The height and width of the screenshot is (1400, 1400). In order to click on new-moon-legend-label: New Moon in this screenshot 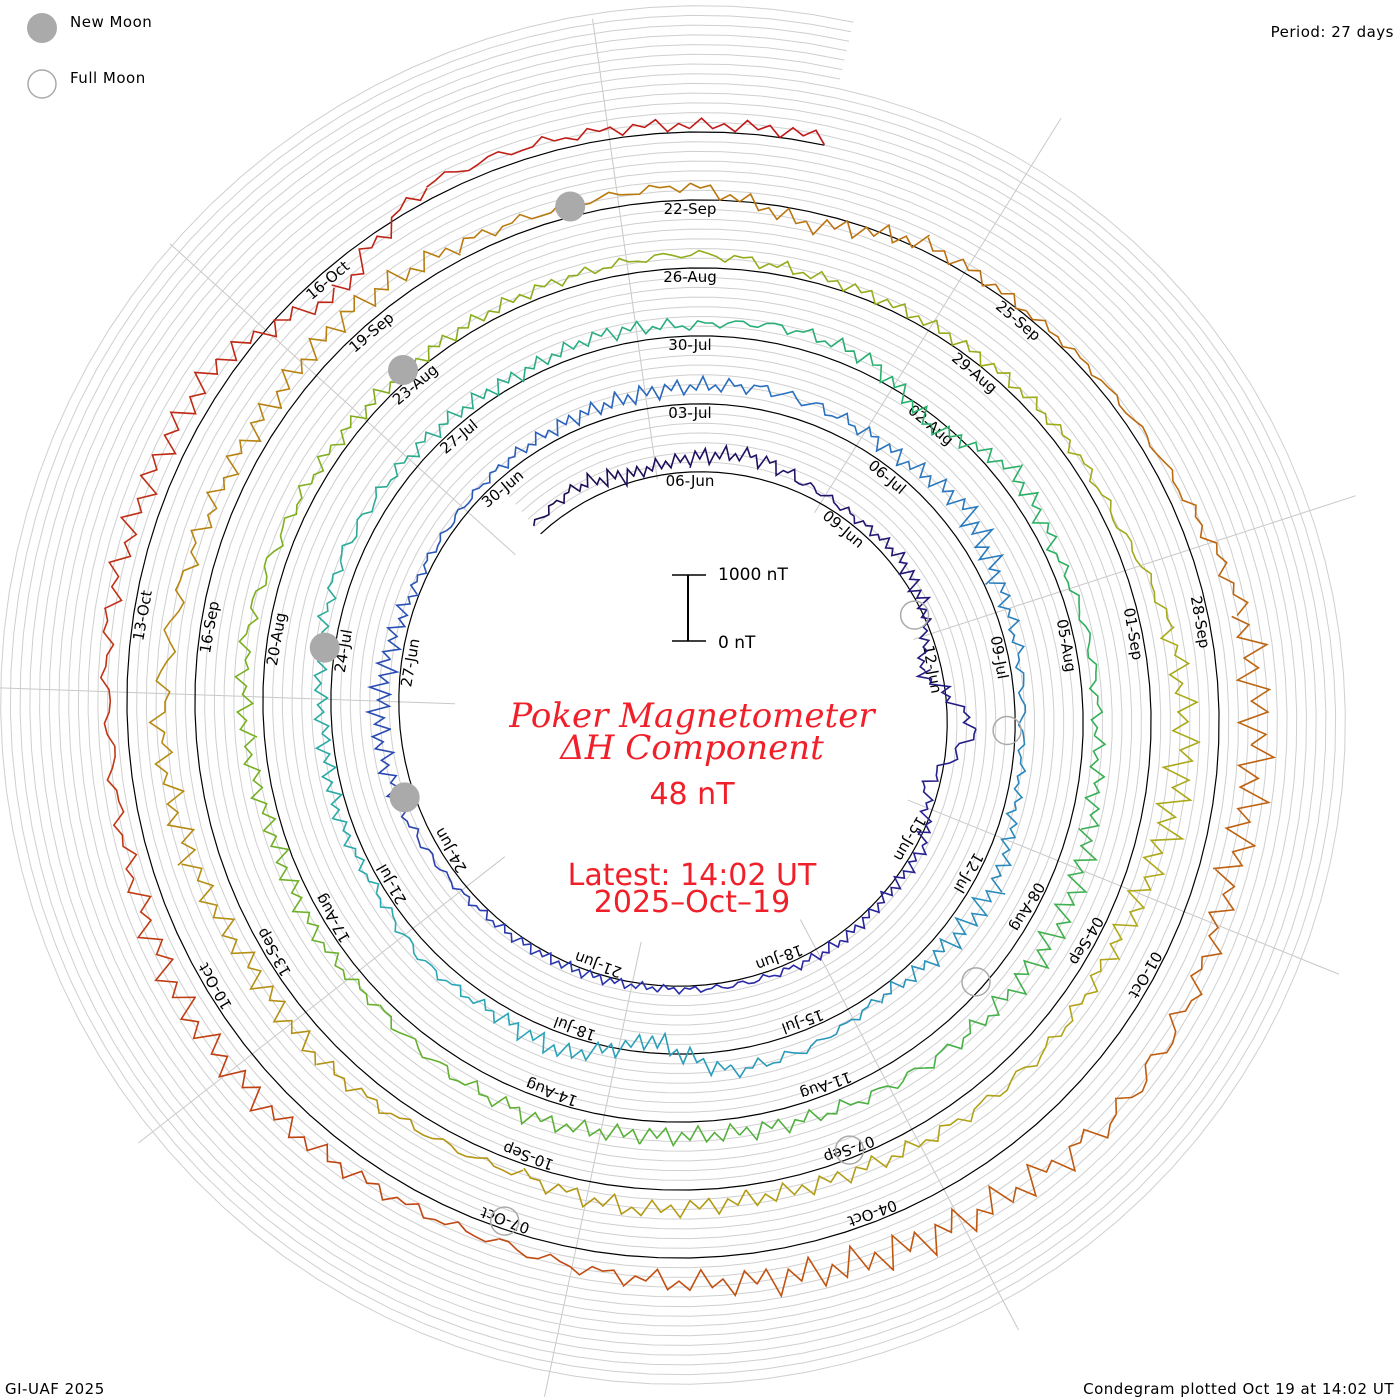, I will do `click(111, 22)`.